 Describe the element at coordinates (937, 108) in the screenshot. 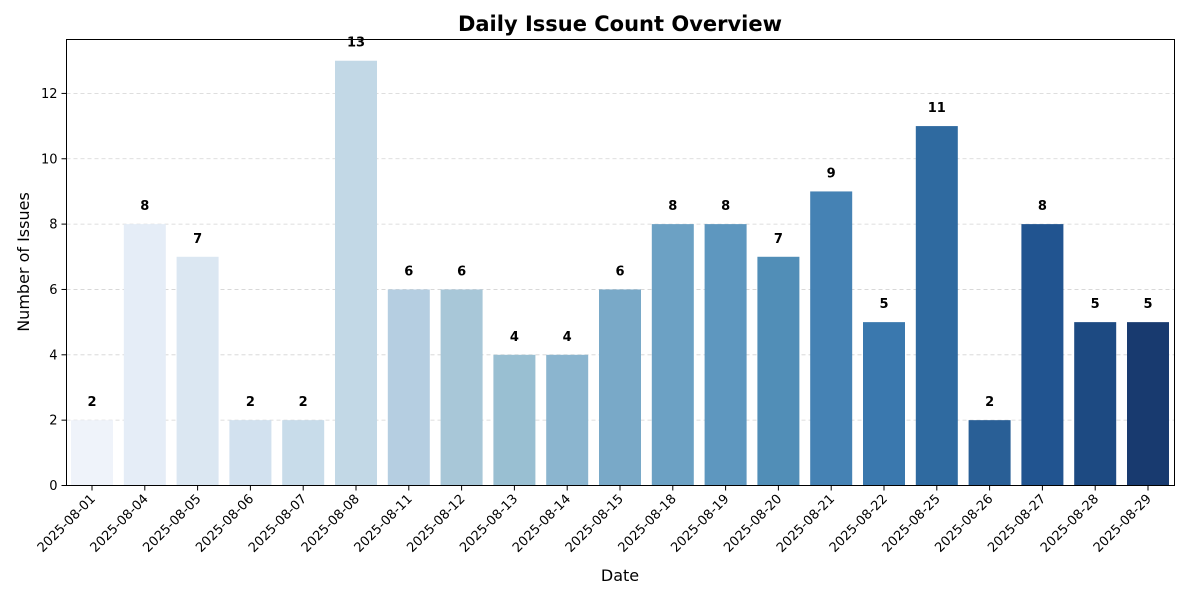

I see `bar-value-label: 11` at that location.